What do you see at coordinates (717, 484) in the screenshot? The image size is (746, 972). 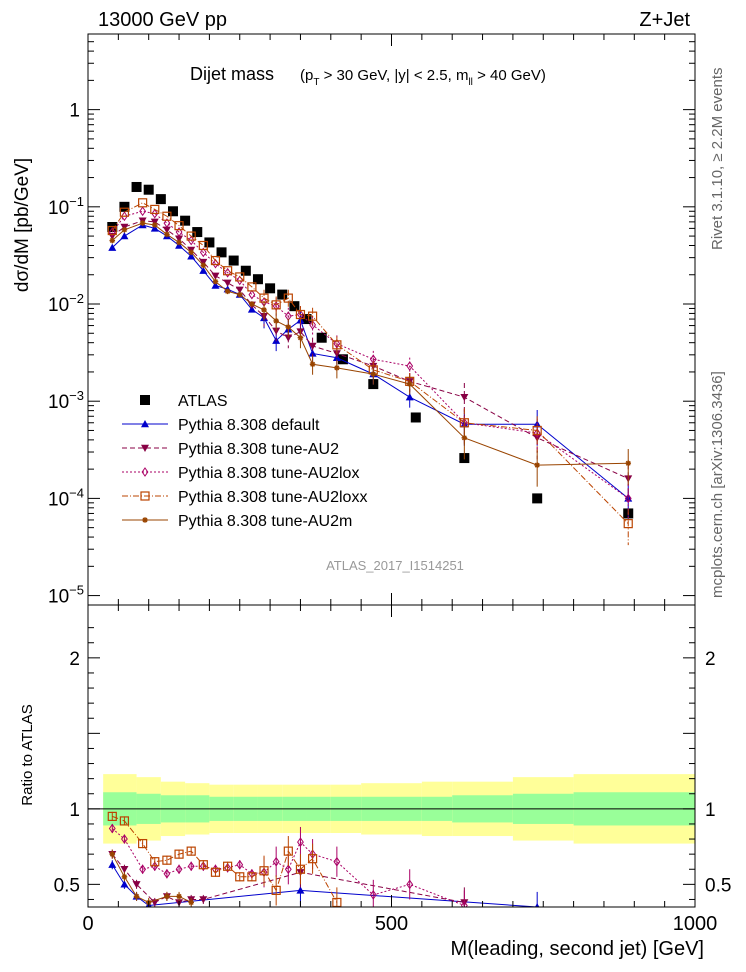 I see `mcplots-label: mcplots.cern.ch [arXiv:1306.3436]` at bounding box center [717, 484].